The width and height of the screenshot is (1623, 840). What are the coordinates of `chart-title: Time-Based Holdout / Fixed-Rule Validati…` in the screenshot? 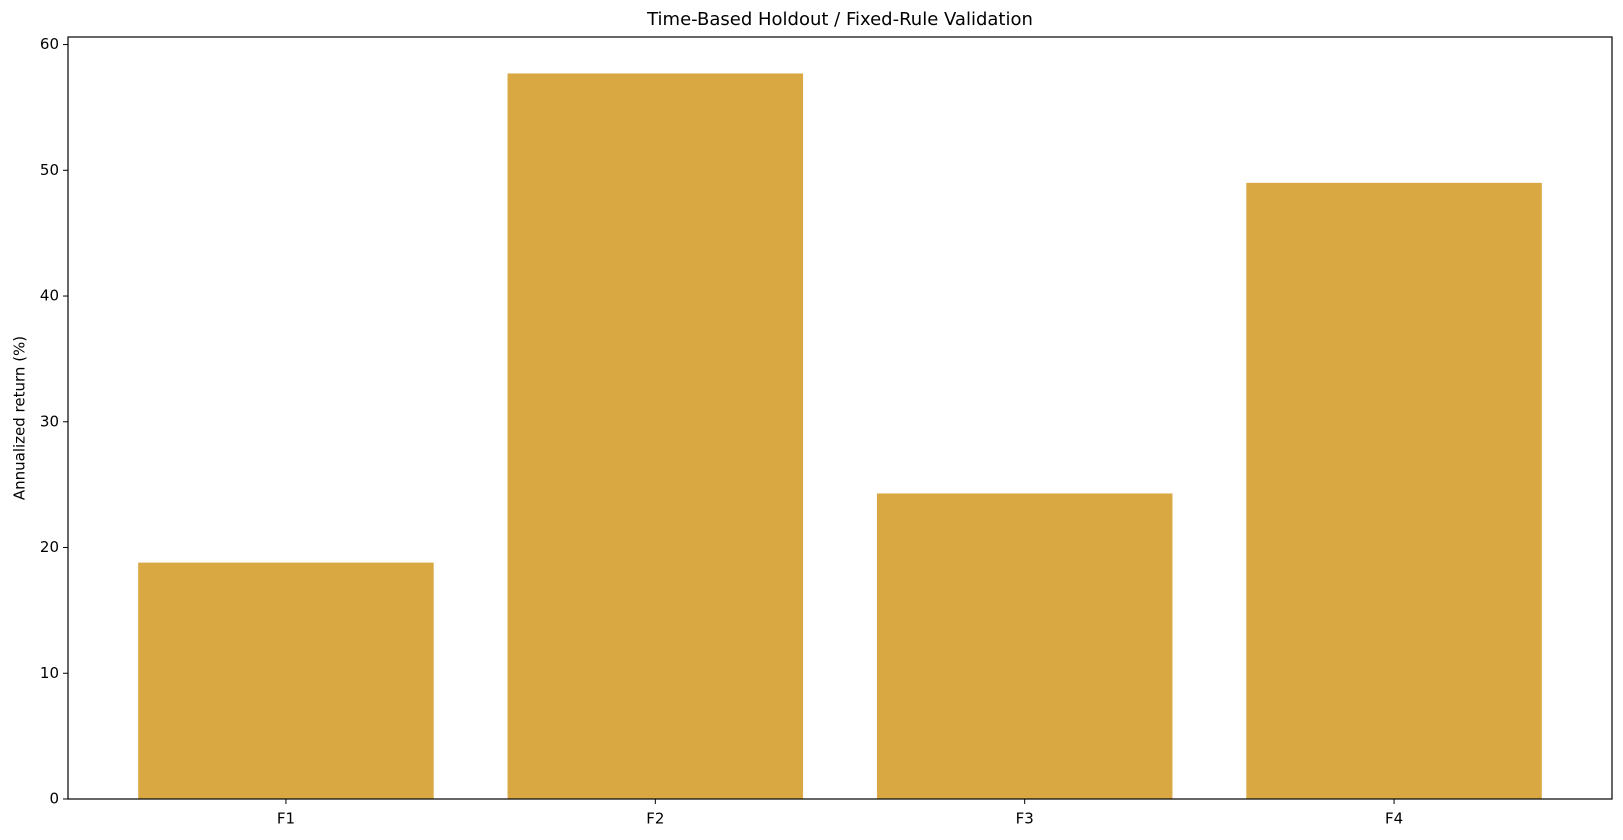 It's located at (839, 19).